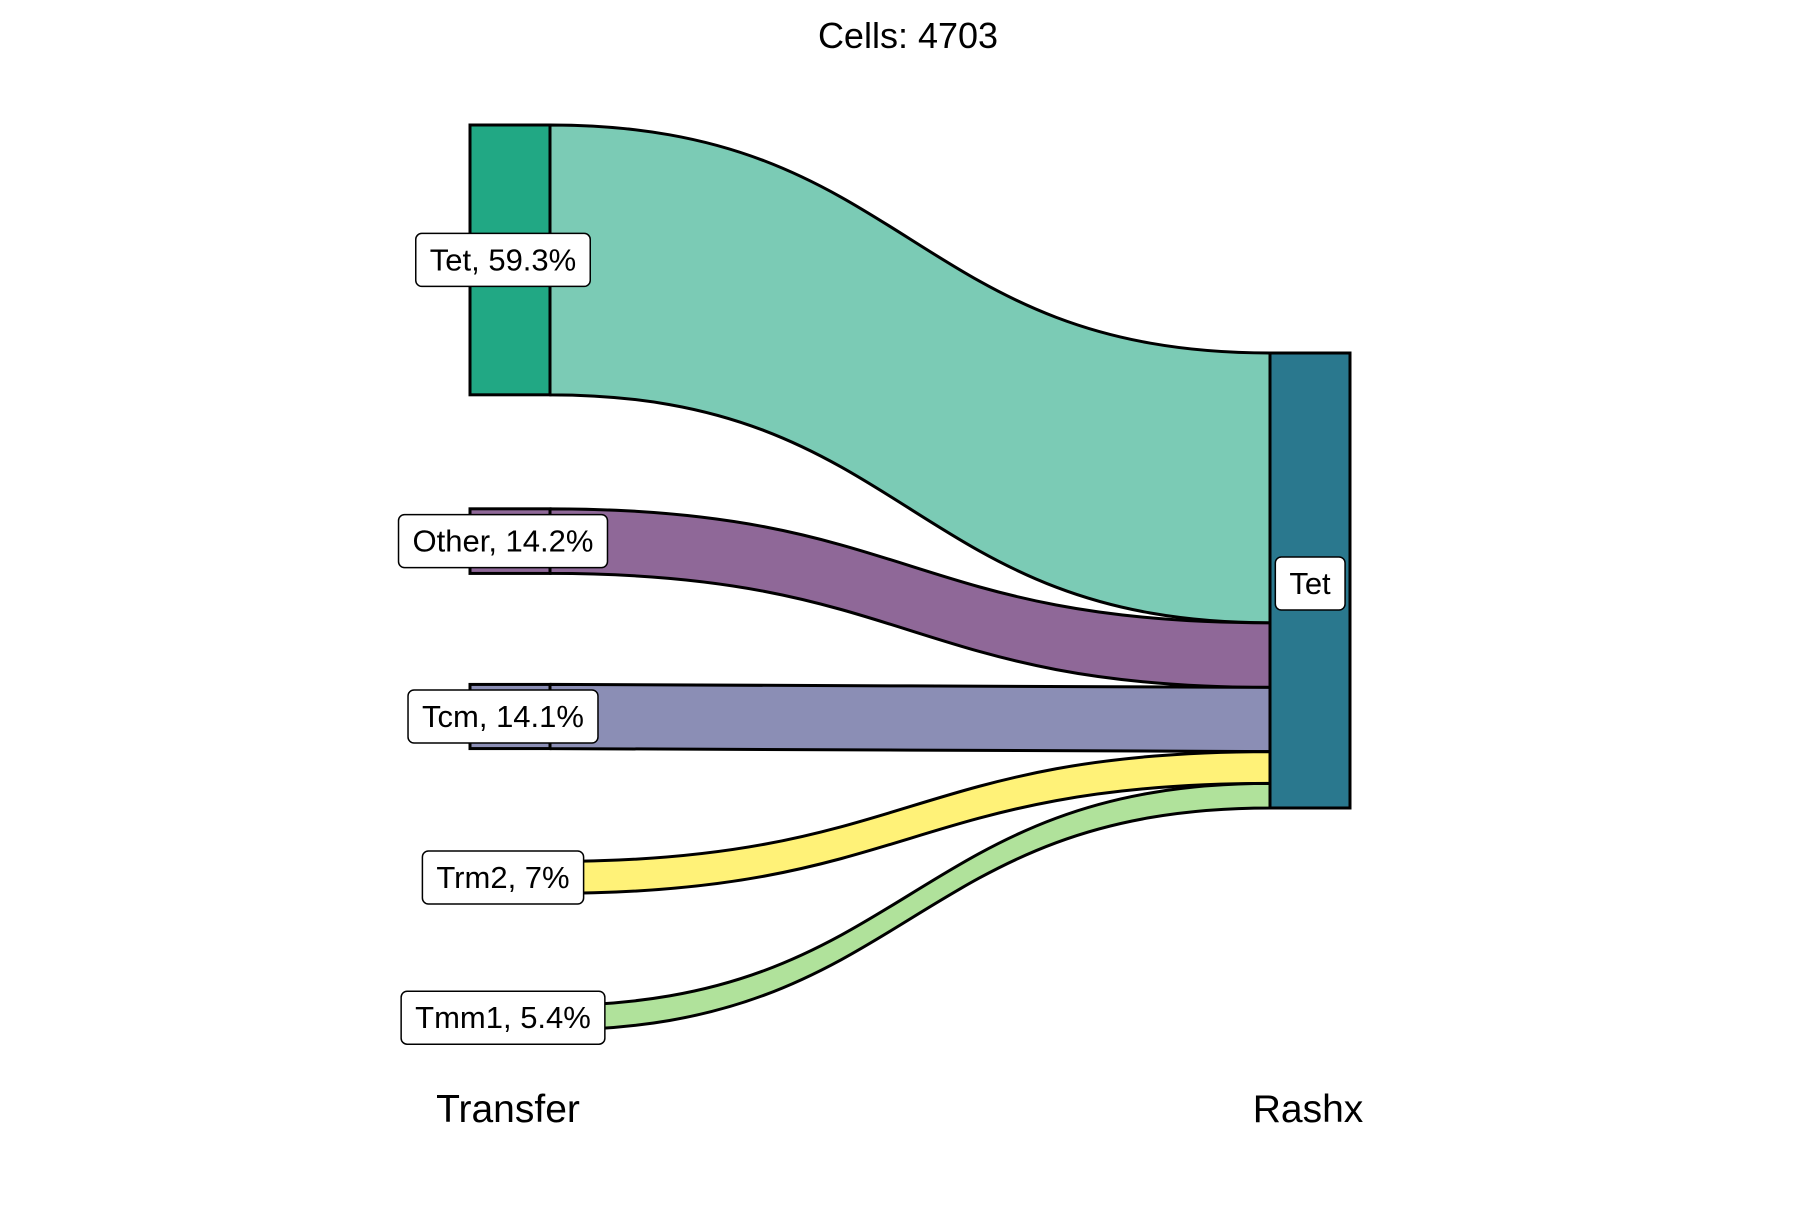 This screenshot has width=1800, height=1205. I want to click on label-left-other-box, so click(503, 541).